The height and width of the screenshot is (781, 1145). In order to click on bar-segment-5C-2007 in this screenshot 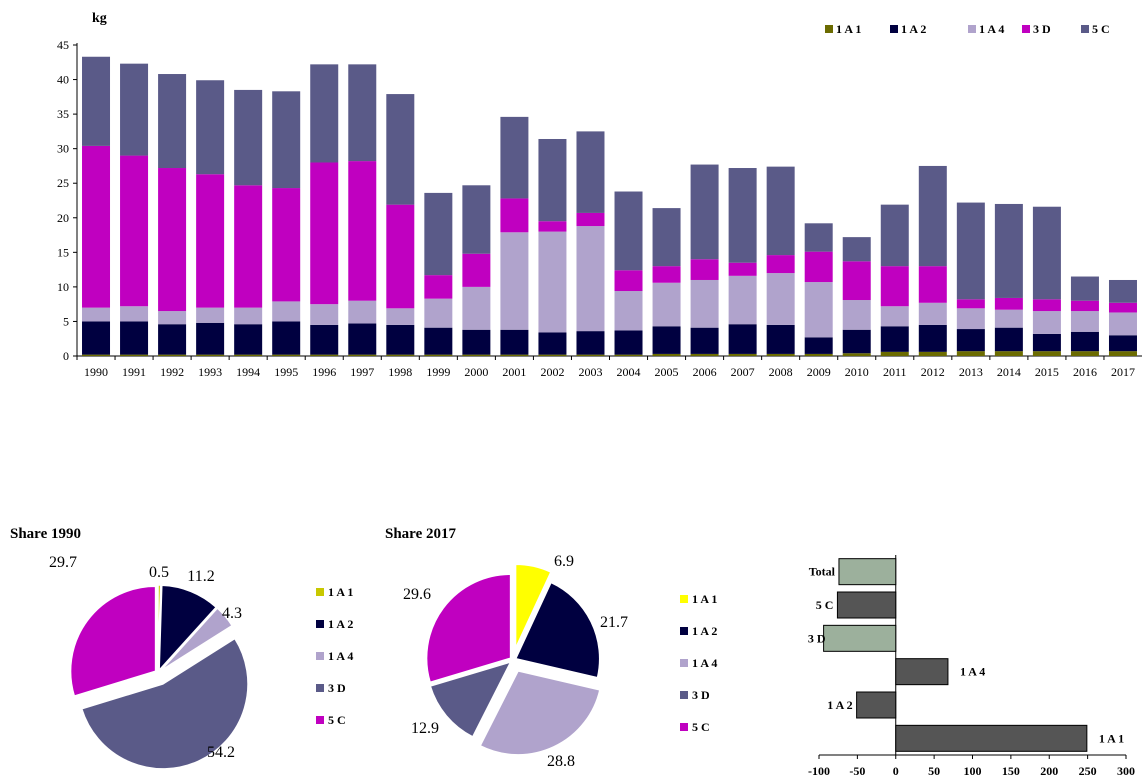, I will do `click(742, 215)`.